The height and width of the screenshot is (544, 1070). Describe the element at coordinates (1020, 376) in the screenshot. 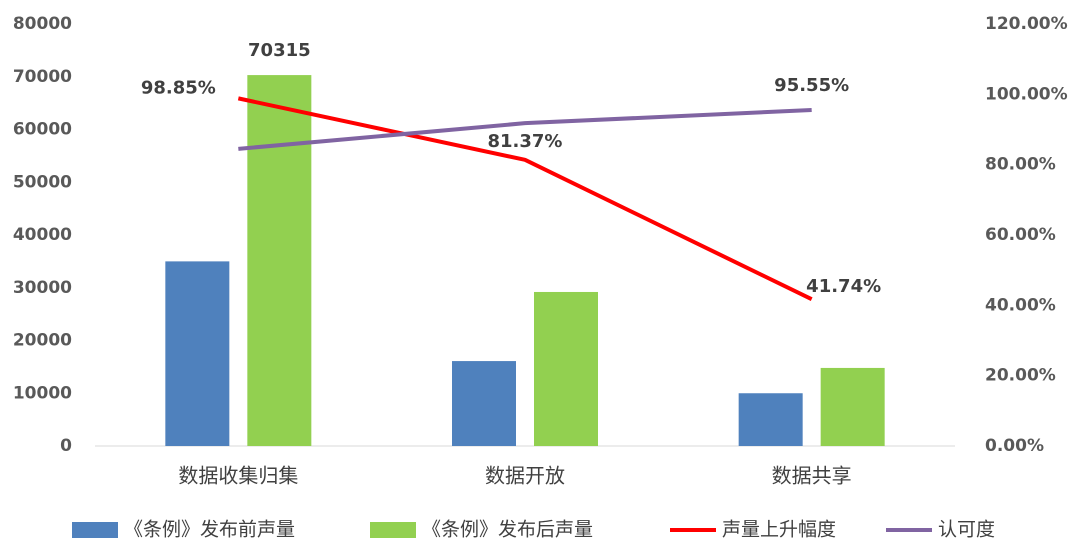

I see `y2-tick-label: 20.00%` at that location.